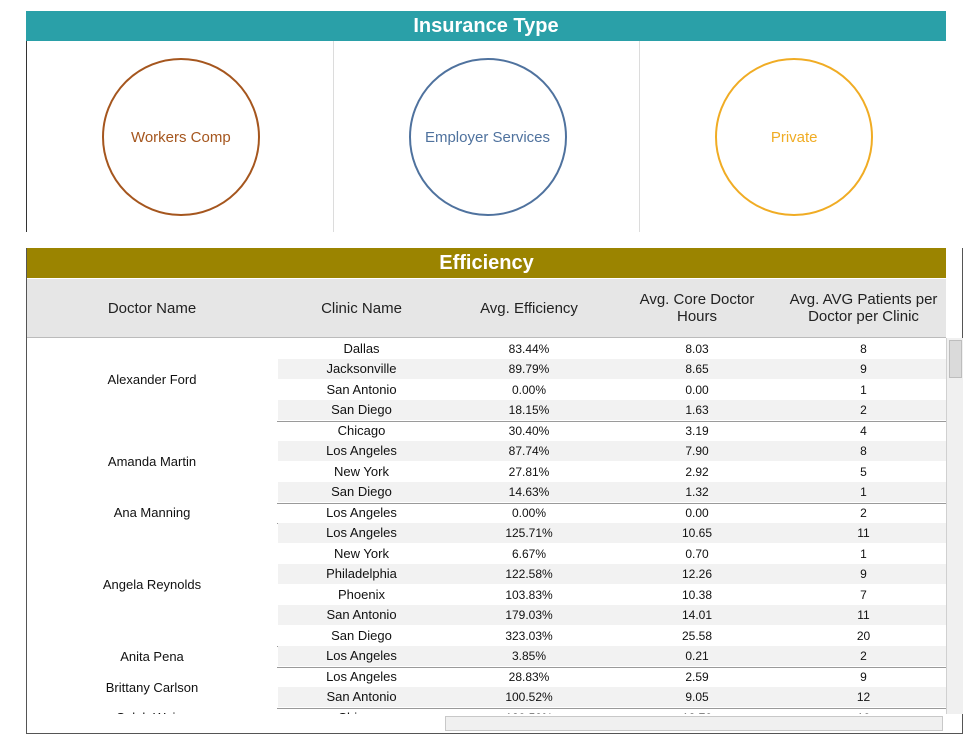  I want to click on core-hours-cell: 14.01, so click(697, 615).